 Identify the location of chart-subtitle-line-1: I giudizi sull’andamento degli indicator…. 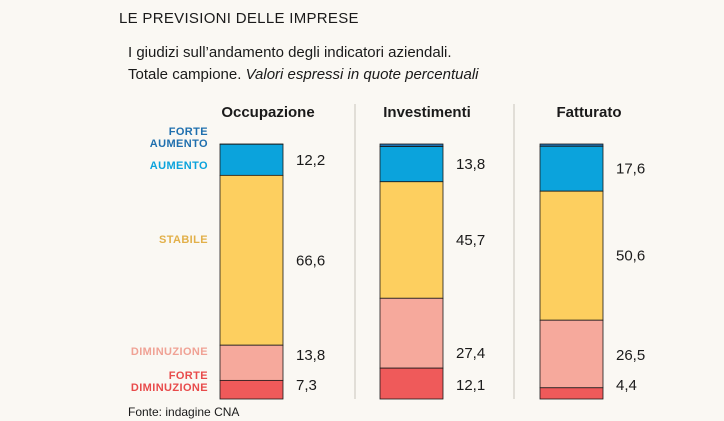
(290, 52).